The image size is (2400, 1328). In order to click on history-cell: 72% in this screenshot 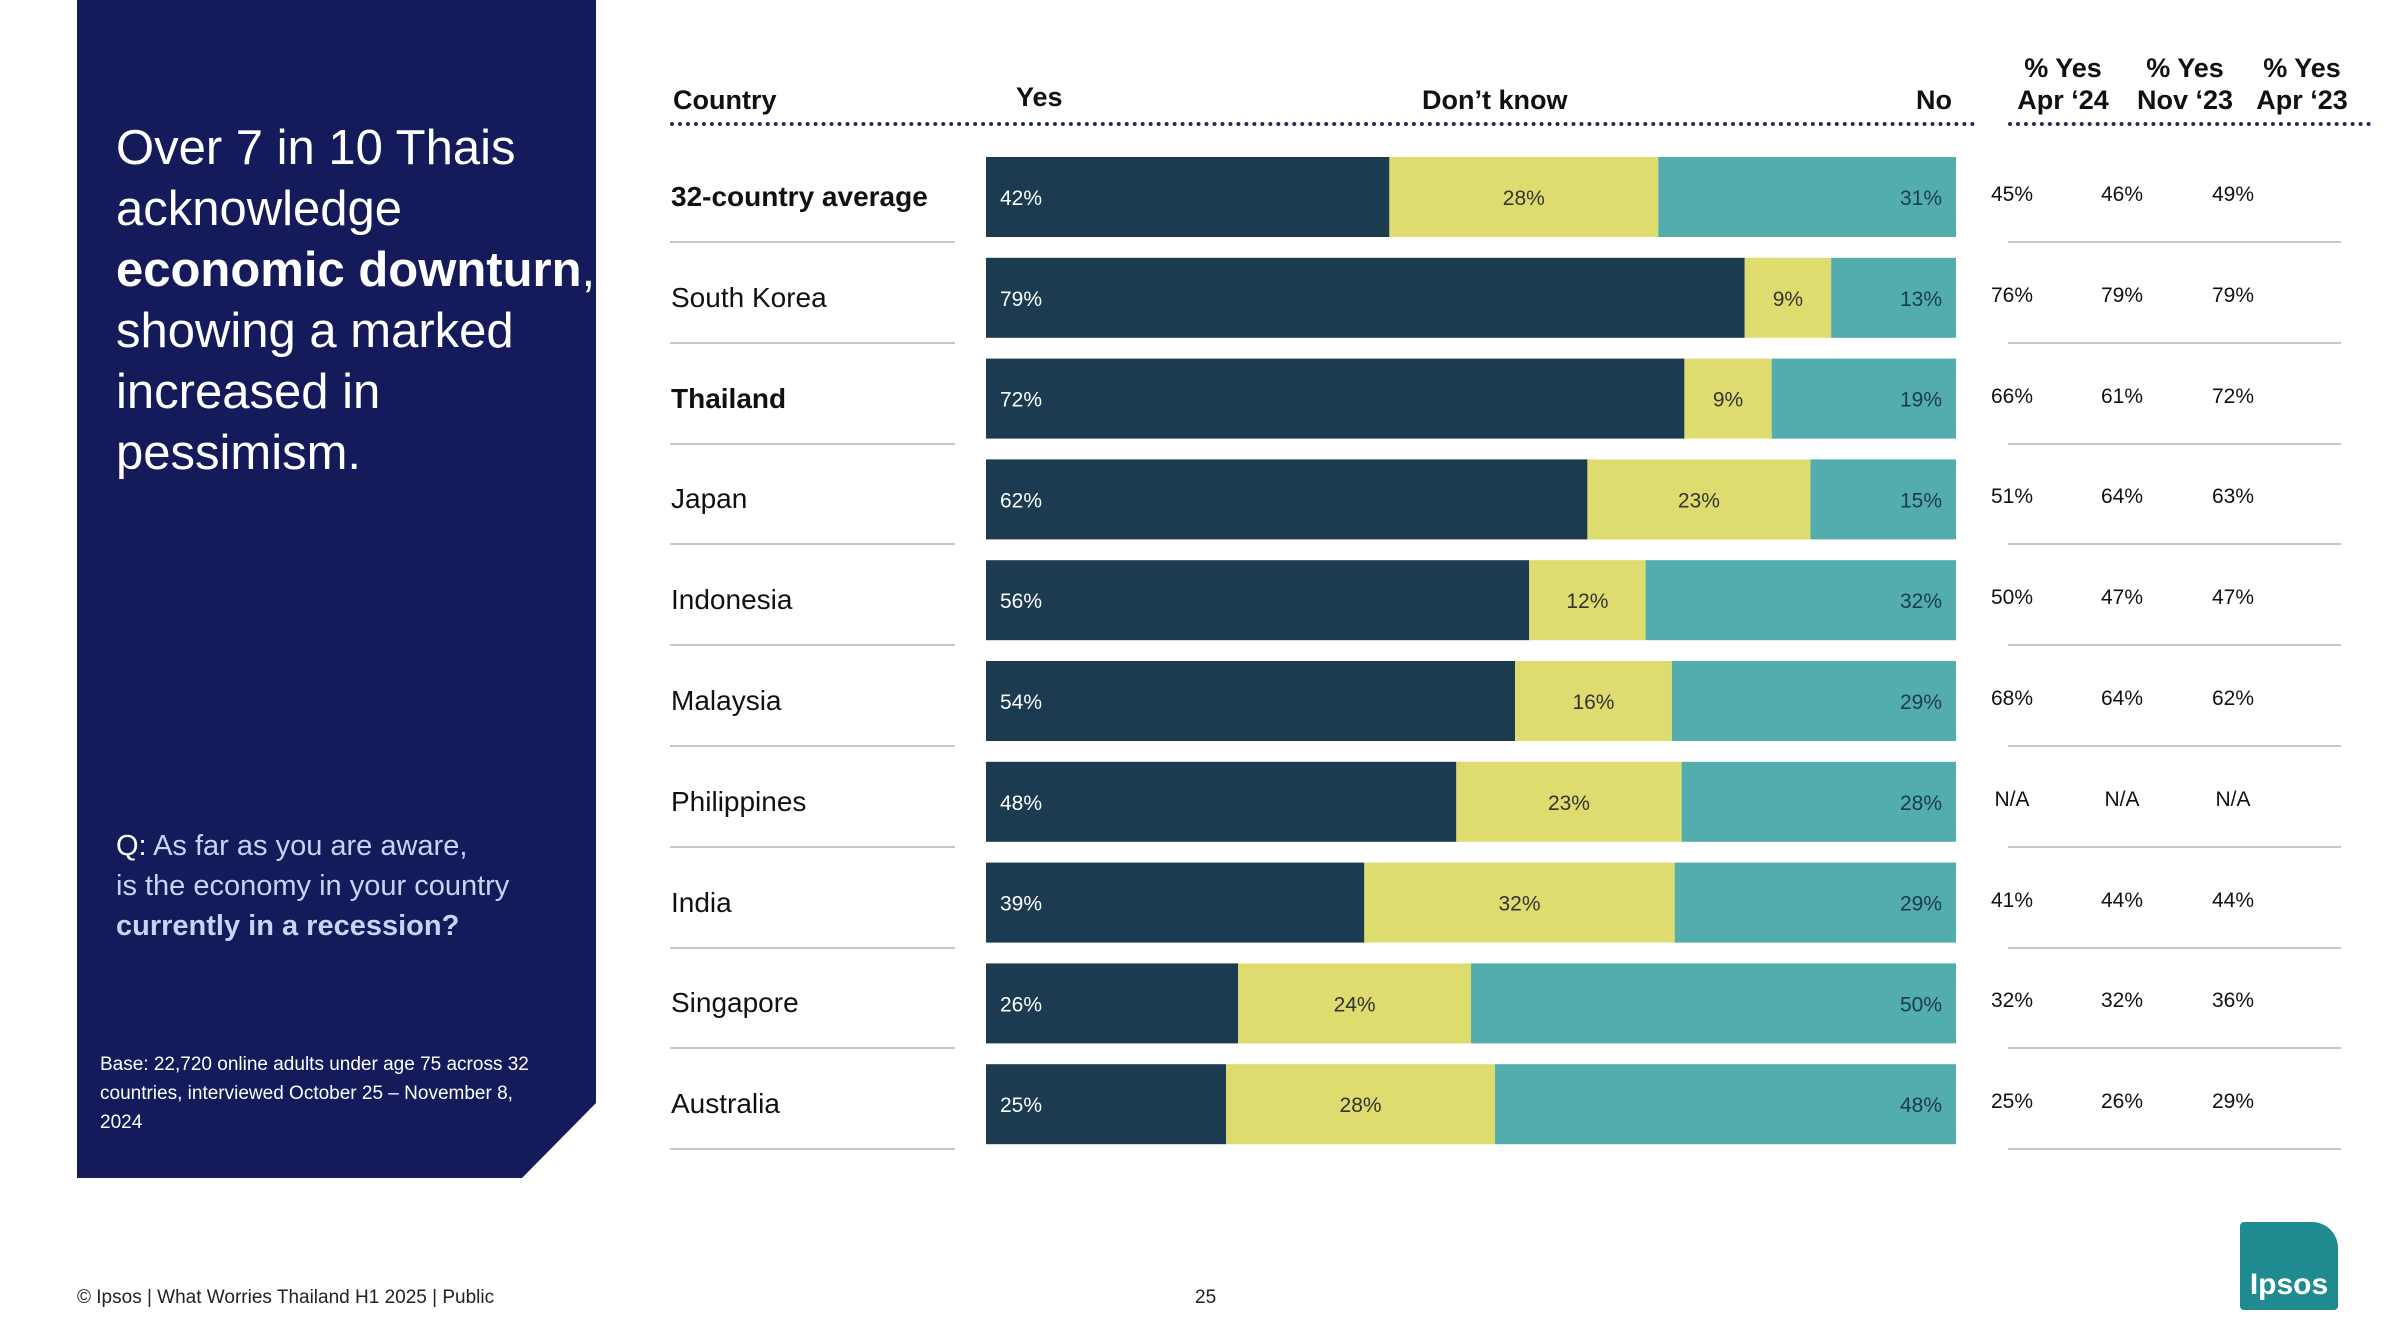, I will do `click(2233, 396)`.